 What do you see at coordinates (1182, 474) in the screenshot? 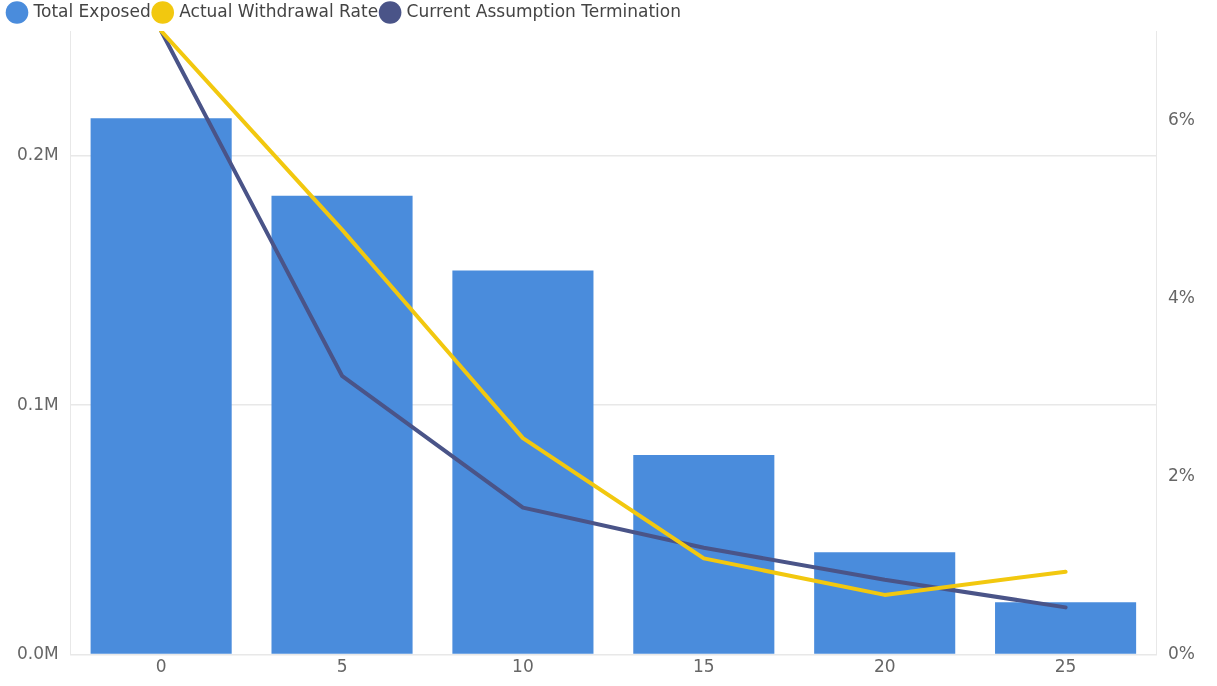
I see `y2-tick-label: 2%` at bounding box center [1182, 474].